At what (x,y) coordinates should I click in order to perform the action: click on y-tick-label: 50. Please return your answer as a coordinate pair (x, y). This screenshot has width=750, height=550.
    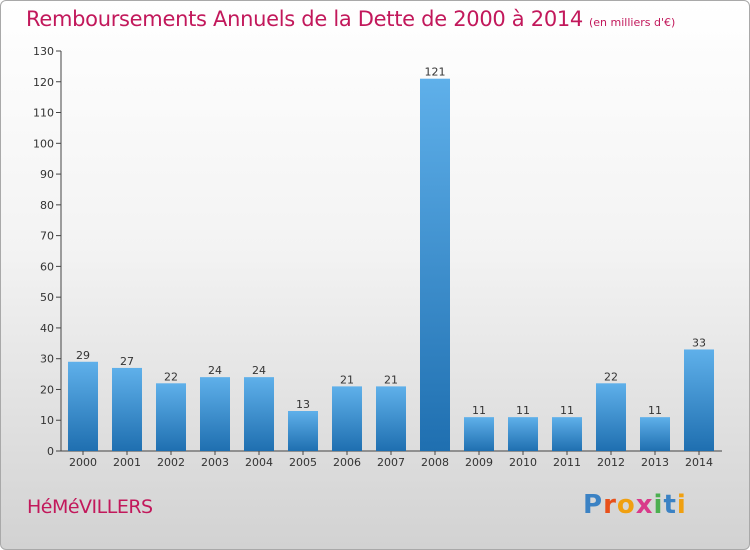
    Looking at the image, I should click on (47, 297).